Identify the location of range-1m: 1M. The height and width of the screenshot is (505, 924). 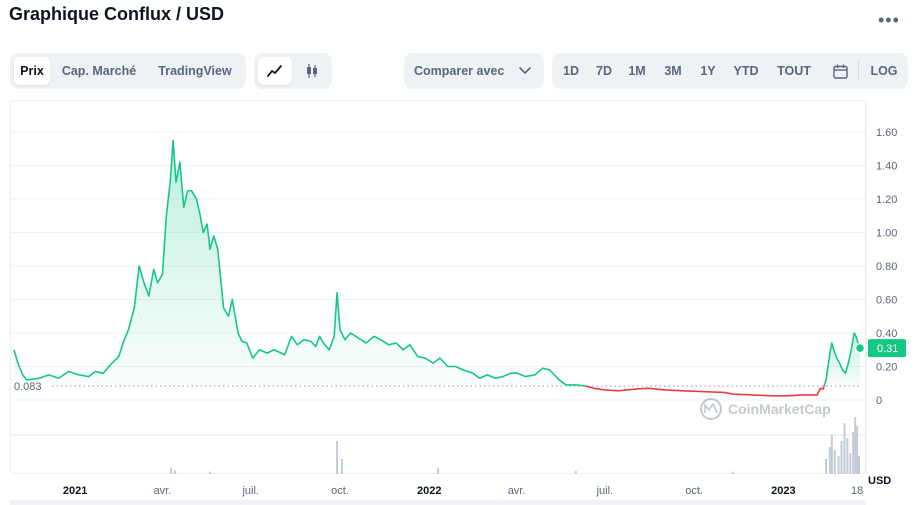
(637, 71).